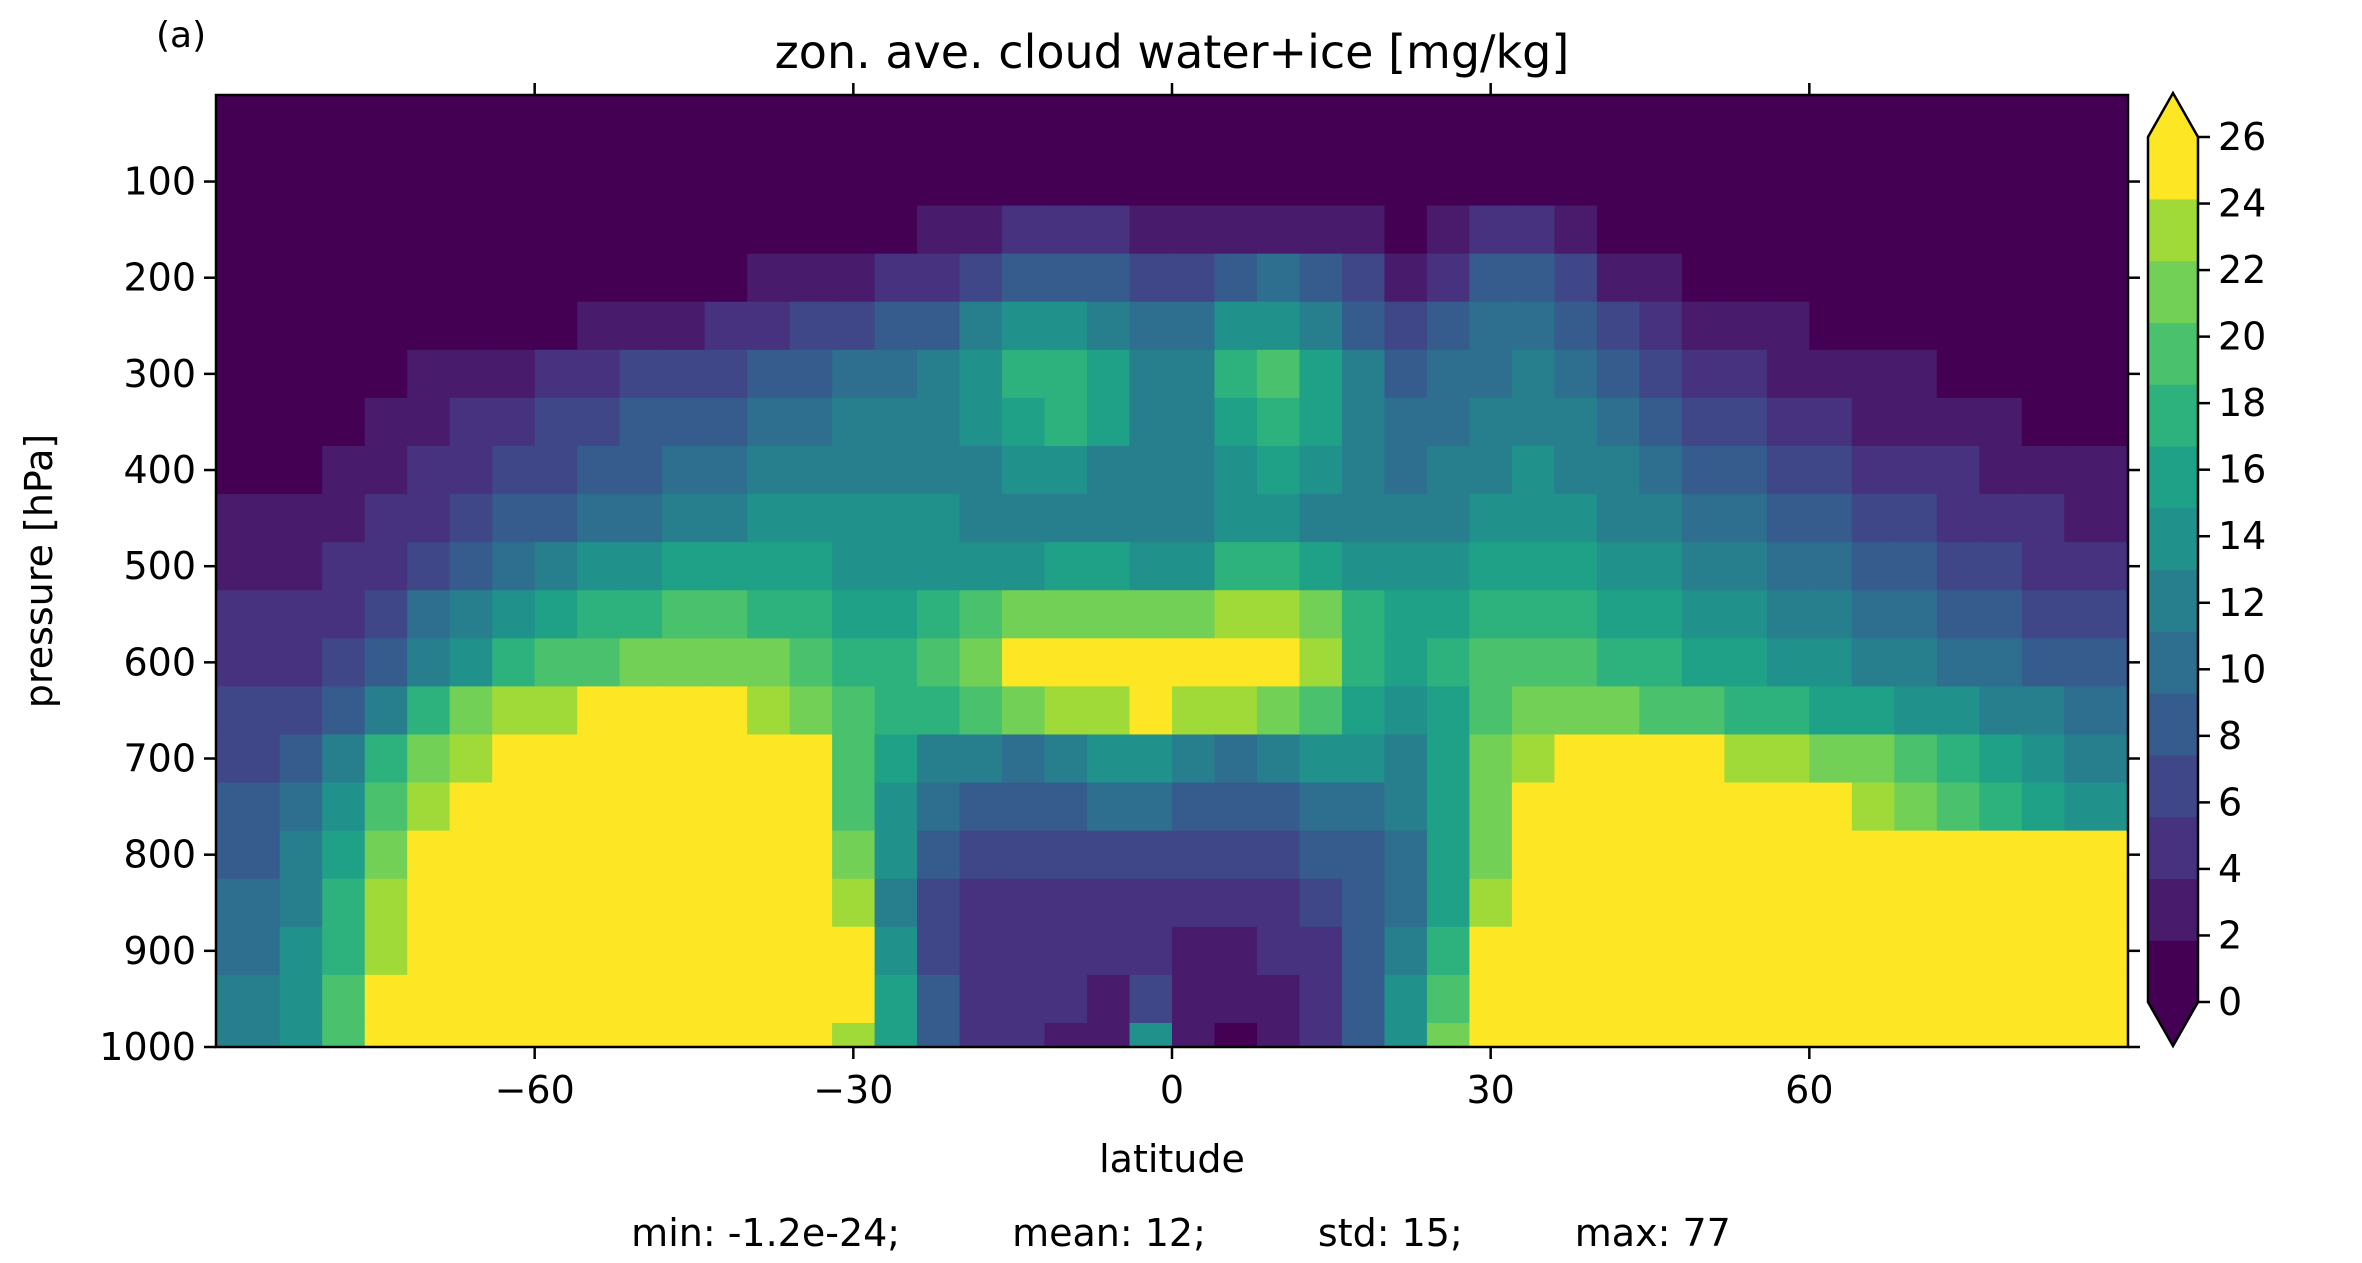  Describe the element at coordinates (159, 662) in the screenshot. I see `y-tick-label: 600` at that location.